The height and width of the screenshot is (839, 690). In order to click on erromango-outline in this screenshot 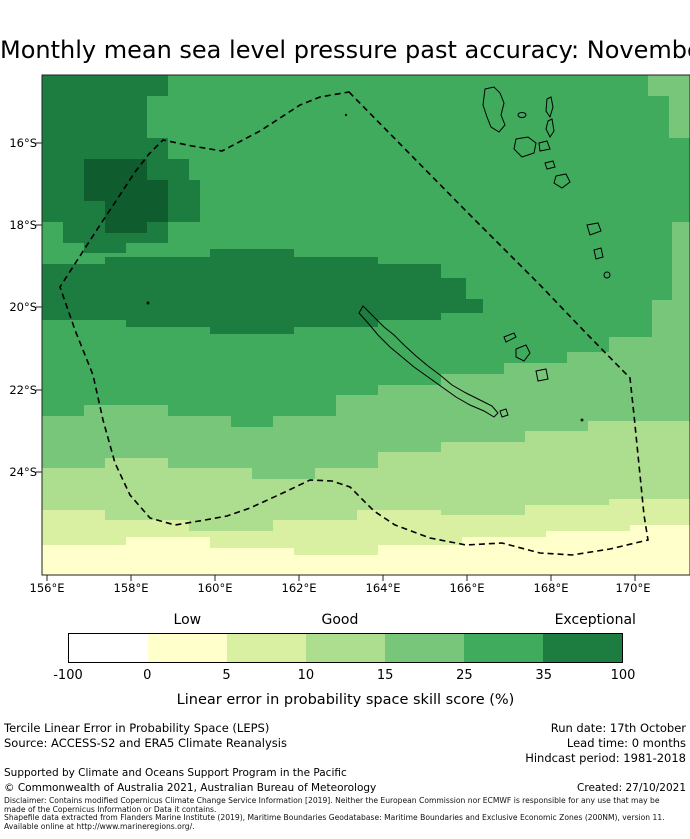, I will do `click(594, 229)`.